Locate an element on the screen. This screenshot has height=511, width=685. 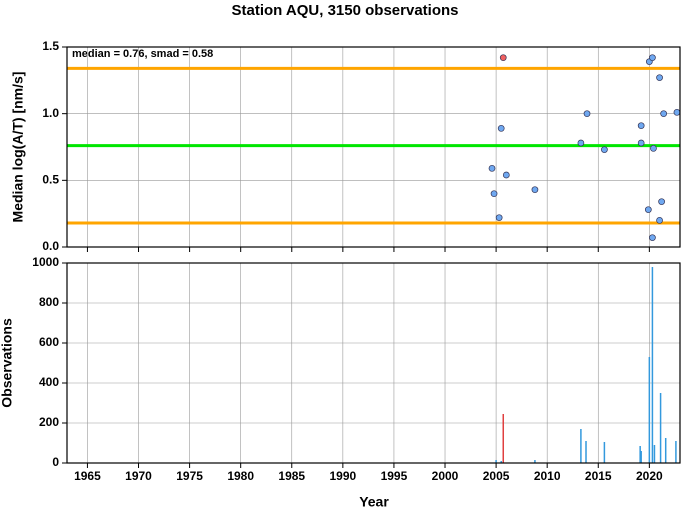
y-tick-label: 0 is located at coordinates (55, 462).